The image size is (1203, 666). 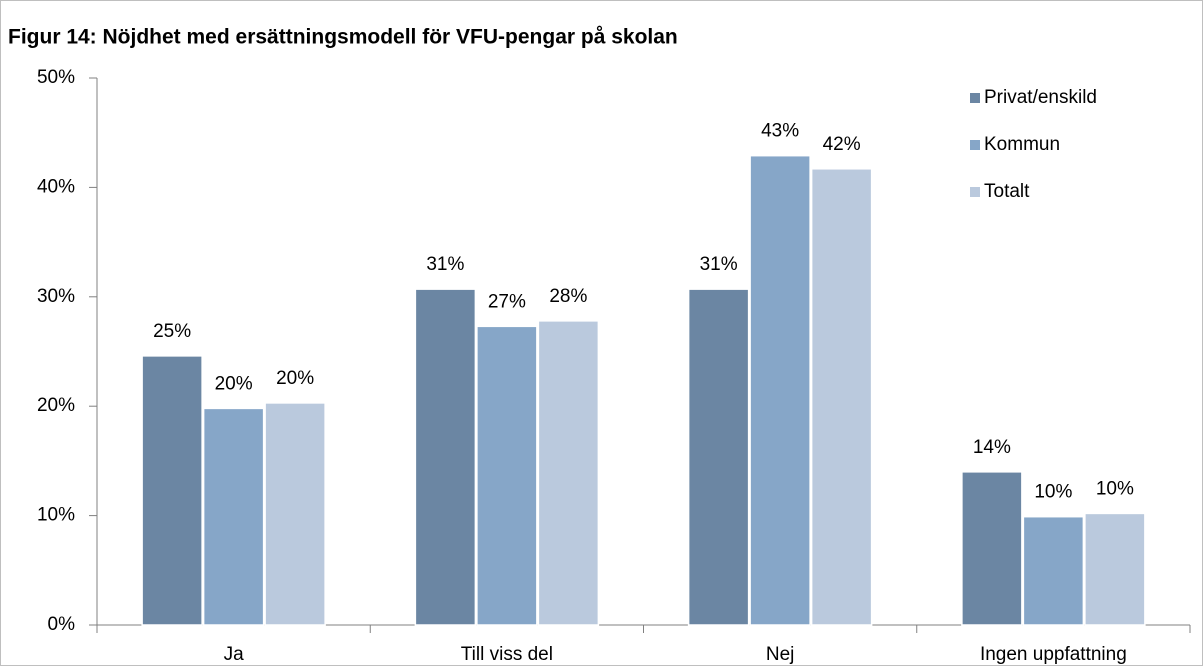 What do you see at coordinates (992, 447) in the screenshot?
I see `value-label: 14%` at bounding box center [992, 447].